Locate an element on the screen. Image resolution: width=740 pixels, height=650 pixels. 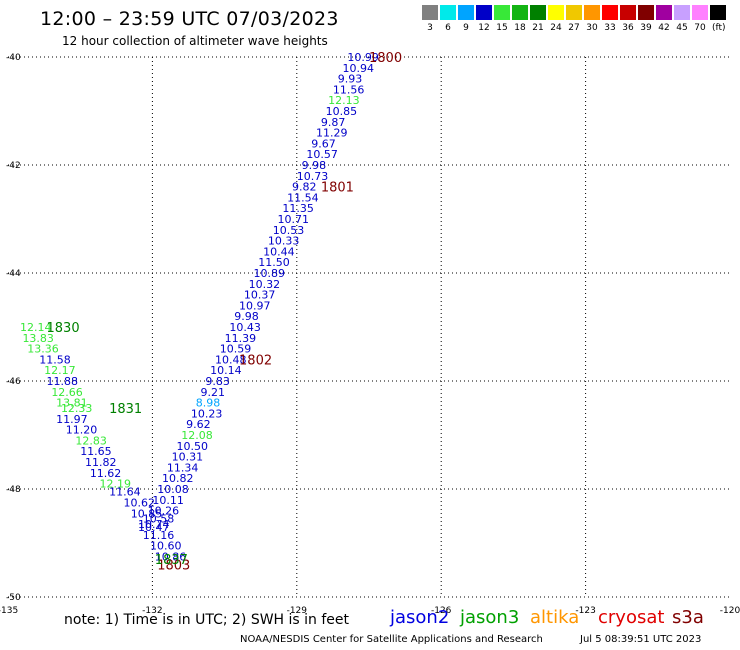
wave-height-point: 10.48 is located at coordinates (231, 359).